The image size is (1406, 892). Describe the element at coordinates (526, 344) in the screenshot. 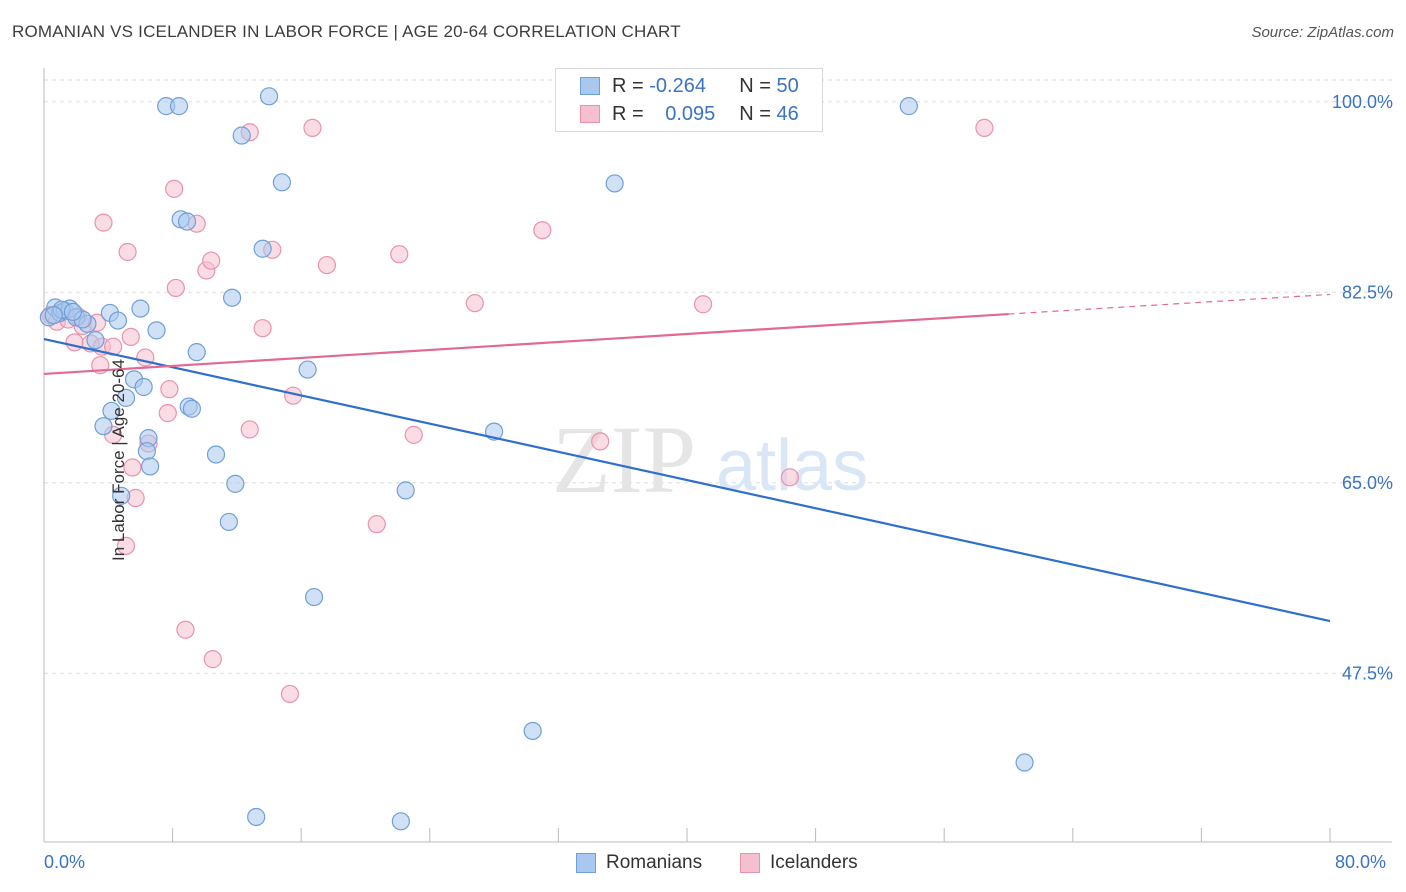

I see `icelanders-trendline` at that location.